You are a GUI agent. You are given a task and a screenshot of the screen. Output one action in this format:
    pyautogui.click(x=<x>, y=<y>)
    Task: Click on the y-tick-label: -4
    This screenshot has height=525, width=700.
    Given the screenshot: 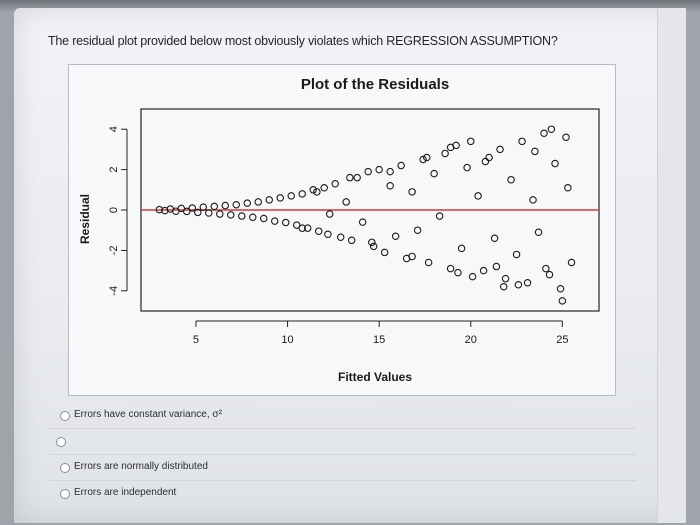 What is the action you would take?
    pyautogui.click(x=114, y=291)
    